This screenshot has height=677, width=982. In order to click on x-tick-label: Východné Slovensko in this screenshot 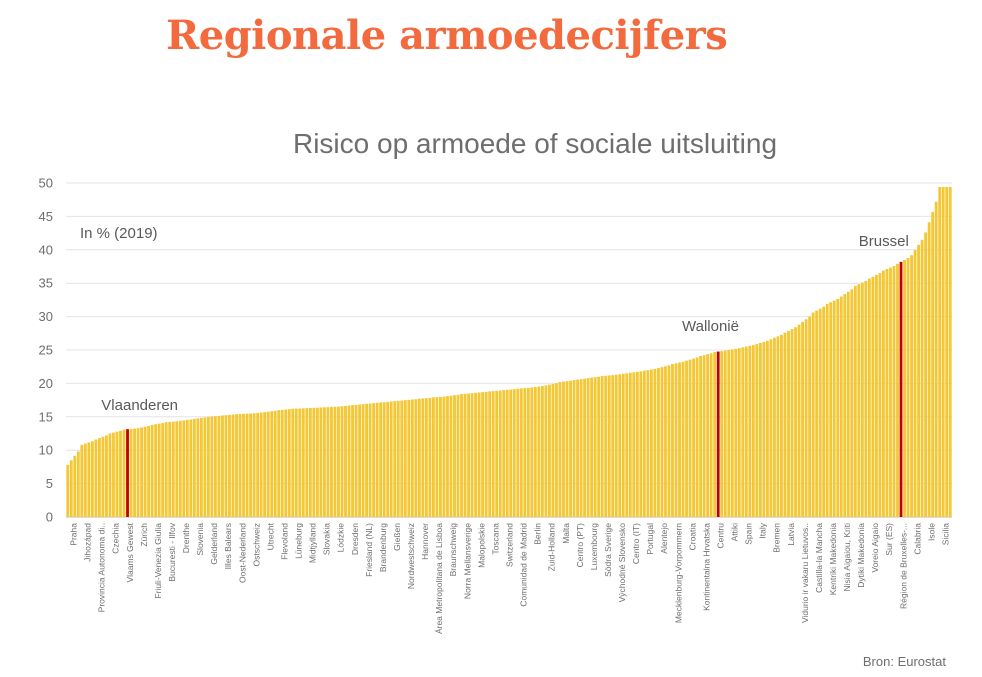, I will do `click(622, 563)`.